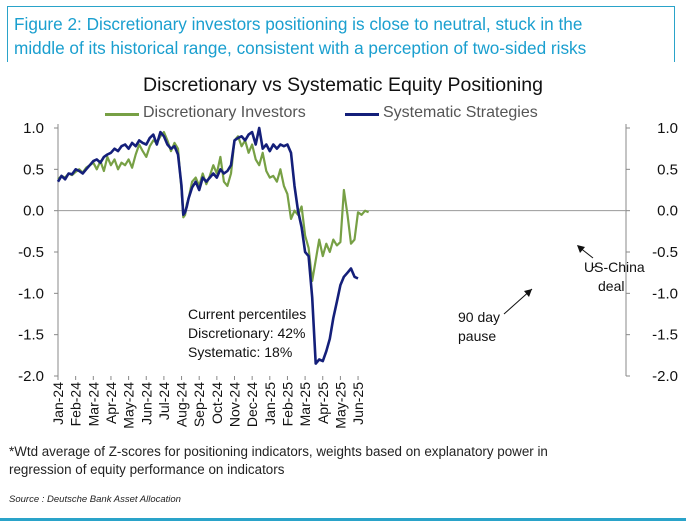  What do you see at coordinates (33, 128) in the screenshot?
I see `y-tick-label-left: 1.0` at bounding box center [33, 128].